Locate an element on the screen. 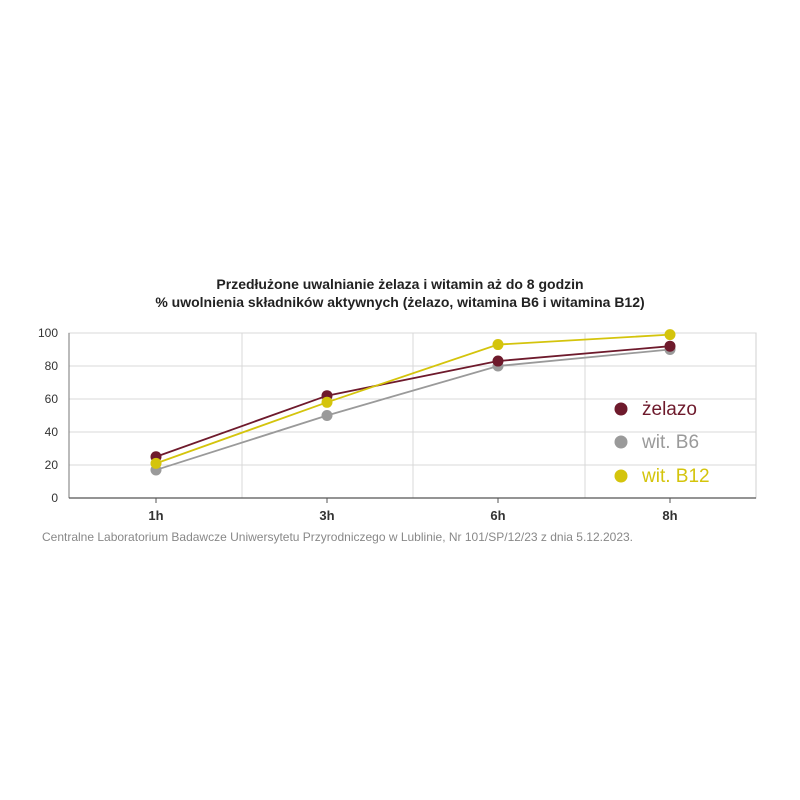  y-tick-label: 60 is located at coordinates (52, 399).